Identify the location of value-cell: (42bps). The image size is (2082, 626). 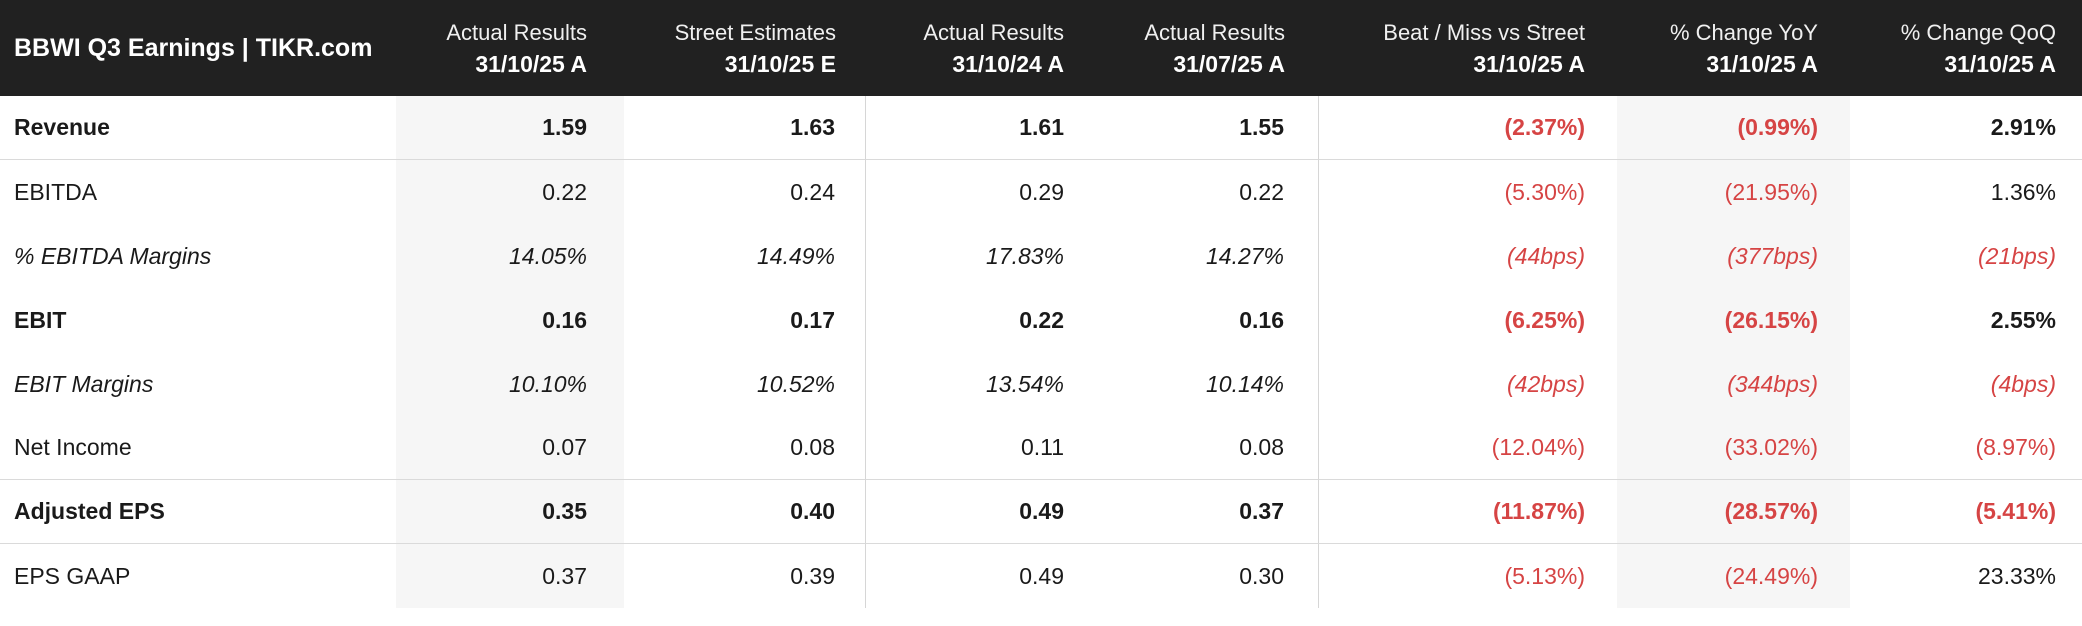
(1546, 383).